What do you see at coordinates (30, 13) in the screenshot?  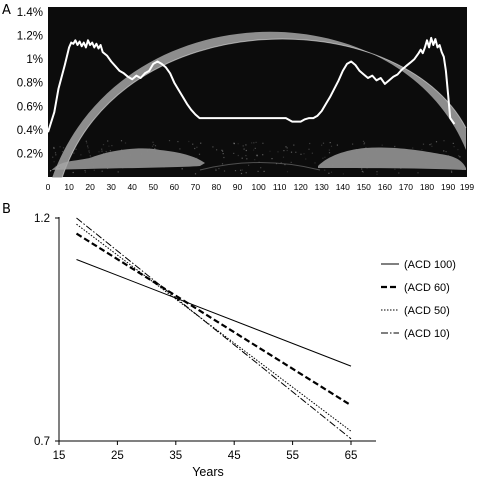 I see `panel-a-y-tick-label: 1.4%` at bounding box center [30, 13].